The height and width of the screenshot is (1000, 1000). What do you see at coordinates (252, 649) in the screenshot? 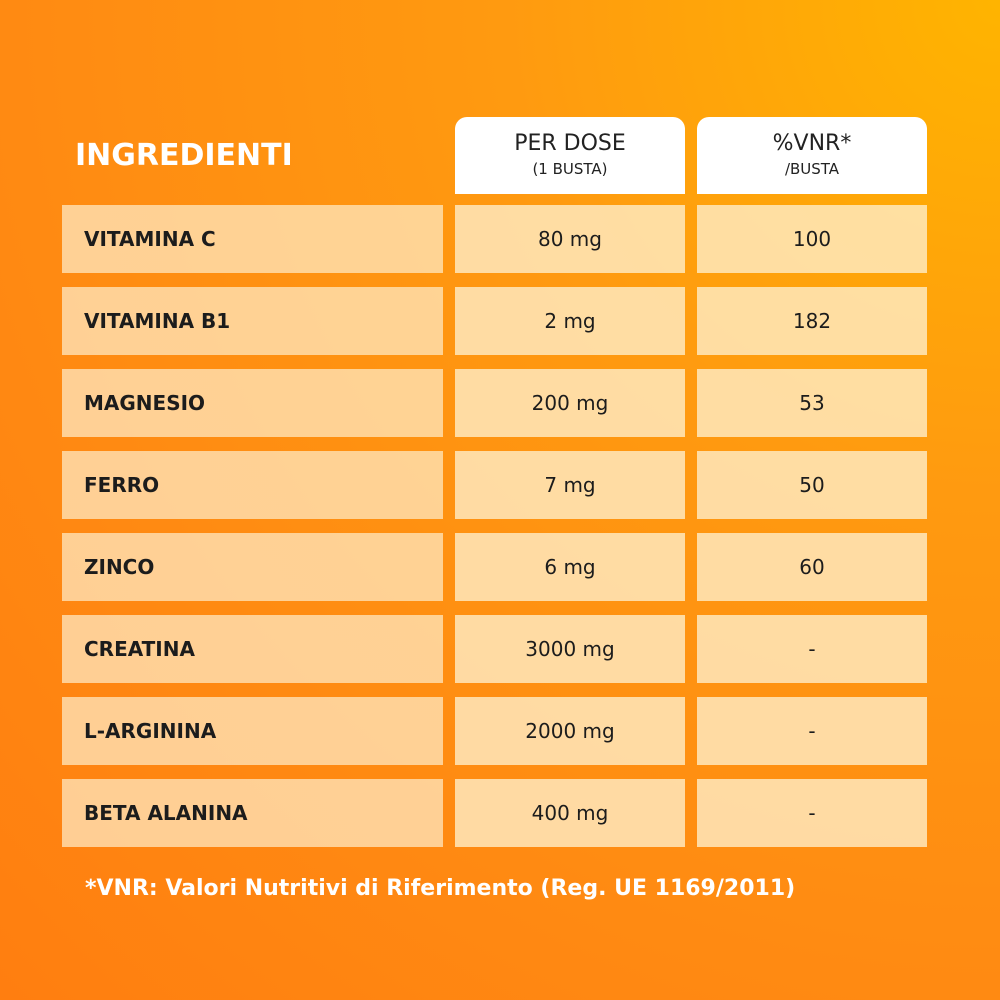
I see `ingredient-cell: CREATINA` at bounding box center [252, 649].